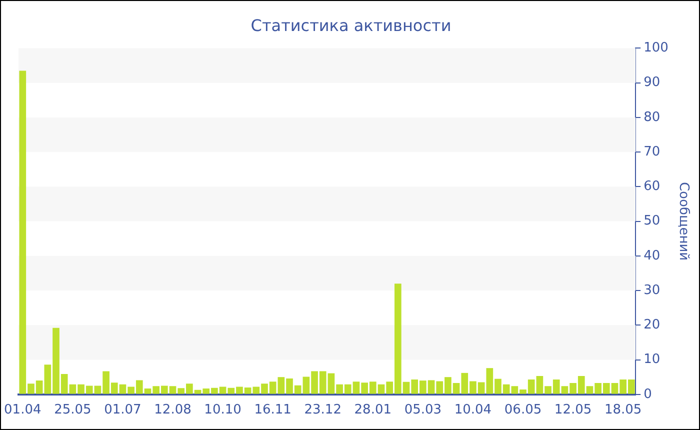 The width and height of the screenshot is (700, 430). What do you see at coordinates (652, 360) in the screenshot?
I see `y-tick-label: 10` at bounding box center [652, 360].